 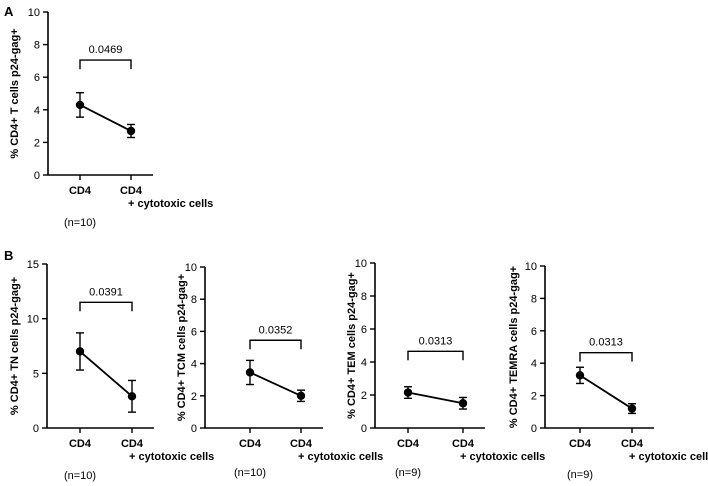 I want to click on y-axis-label: % CD4+ TEMRA cells p24-gag+, so click(x=514, y=347).